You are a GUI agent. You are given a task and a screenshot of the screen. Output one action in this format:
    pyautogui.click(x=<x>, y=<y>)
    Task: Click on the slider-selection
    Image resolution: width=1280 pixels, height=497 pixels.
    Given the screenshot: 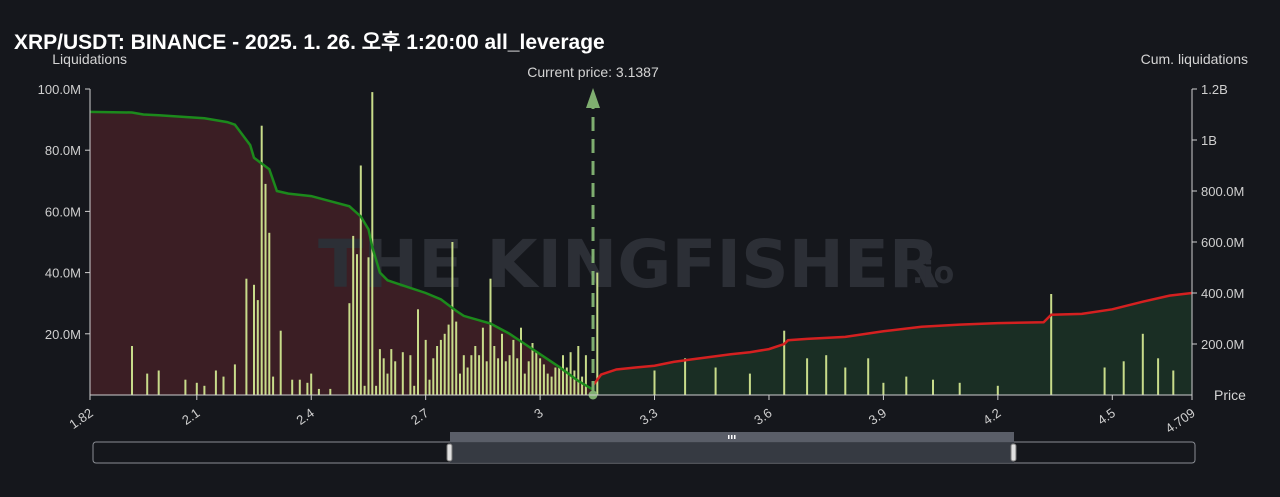 What is the action you would take?
    pyautogui.click(x=732, y=452)
    